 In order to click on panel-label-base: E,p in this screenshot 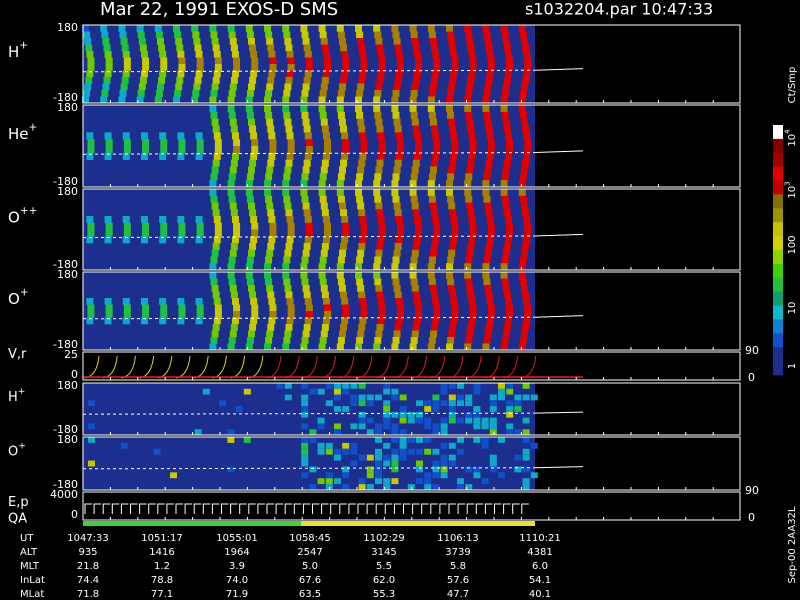, I will do `click(18, 502)`.